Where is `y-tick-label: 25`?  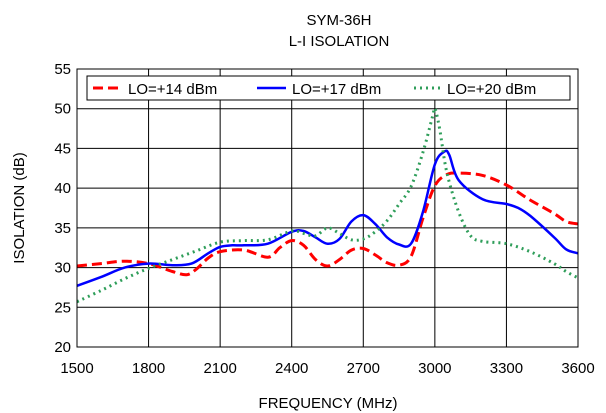
y-tick-label: 25 is located at coordinates (62, 307).